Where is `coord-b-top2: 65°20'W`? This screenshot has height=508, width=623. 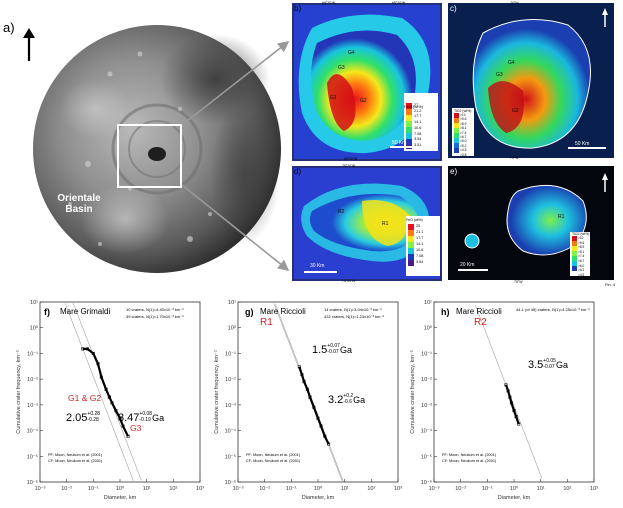
coord-b-top2: 65°20'W is located at coordinates (399, 3).